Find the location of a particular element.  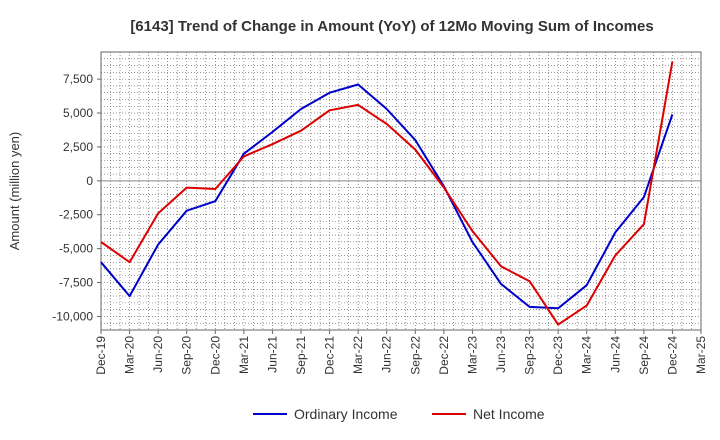

x-tick-label: Dec-22 is located at coordinates (444, 355).